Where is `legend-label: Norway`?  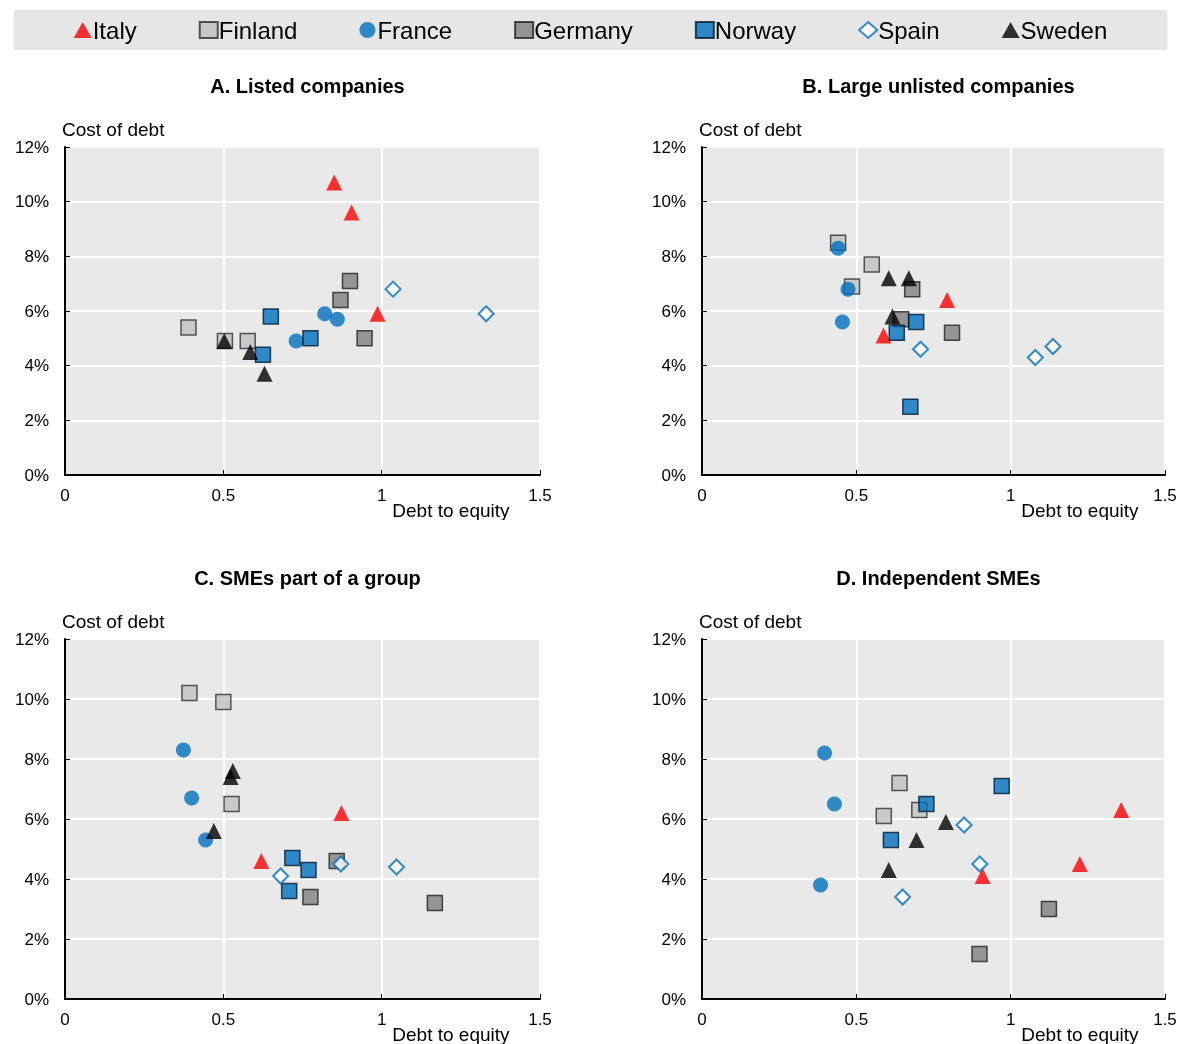 legend-label: Norway is located at coordinates (755, 30).